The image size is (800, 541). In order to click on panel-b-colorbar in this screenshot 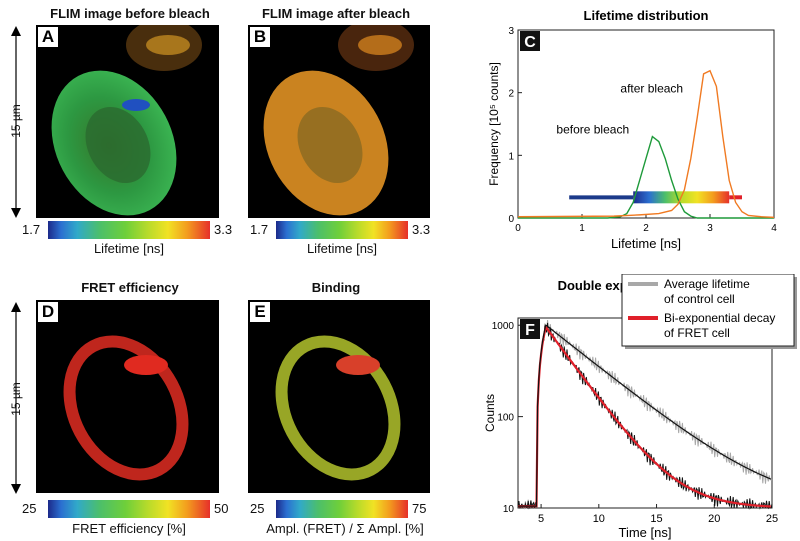, I will do `click(342, 230)`.